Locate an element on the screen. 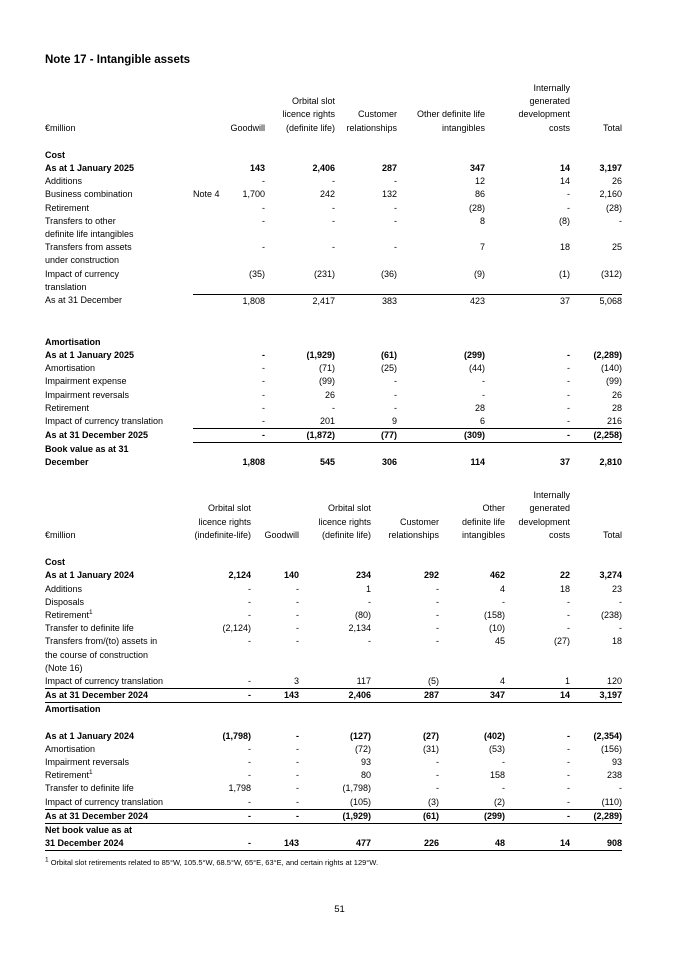 The width and height of the screenshot is (679, 960). column-header: Goodwill is located at coordinates (247, 127).